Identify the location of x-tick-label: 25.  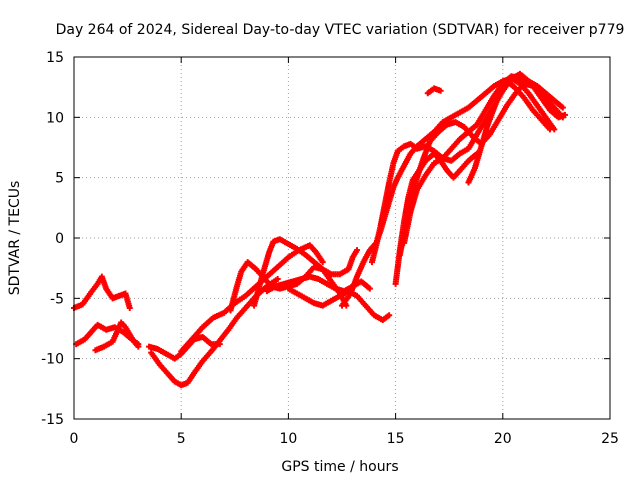
(610, 439).